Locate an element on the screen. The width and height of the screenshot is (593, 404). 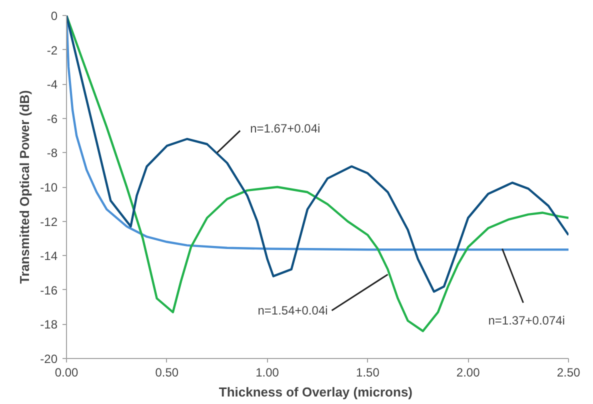
y-tick-label: -10 is located at coordinates (49, 187).